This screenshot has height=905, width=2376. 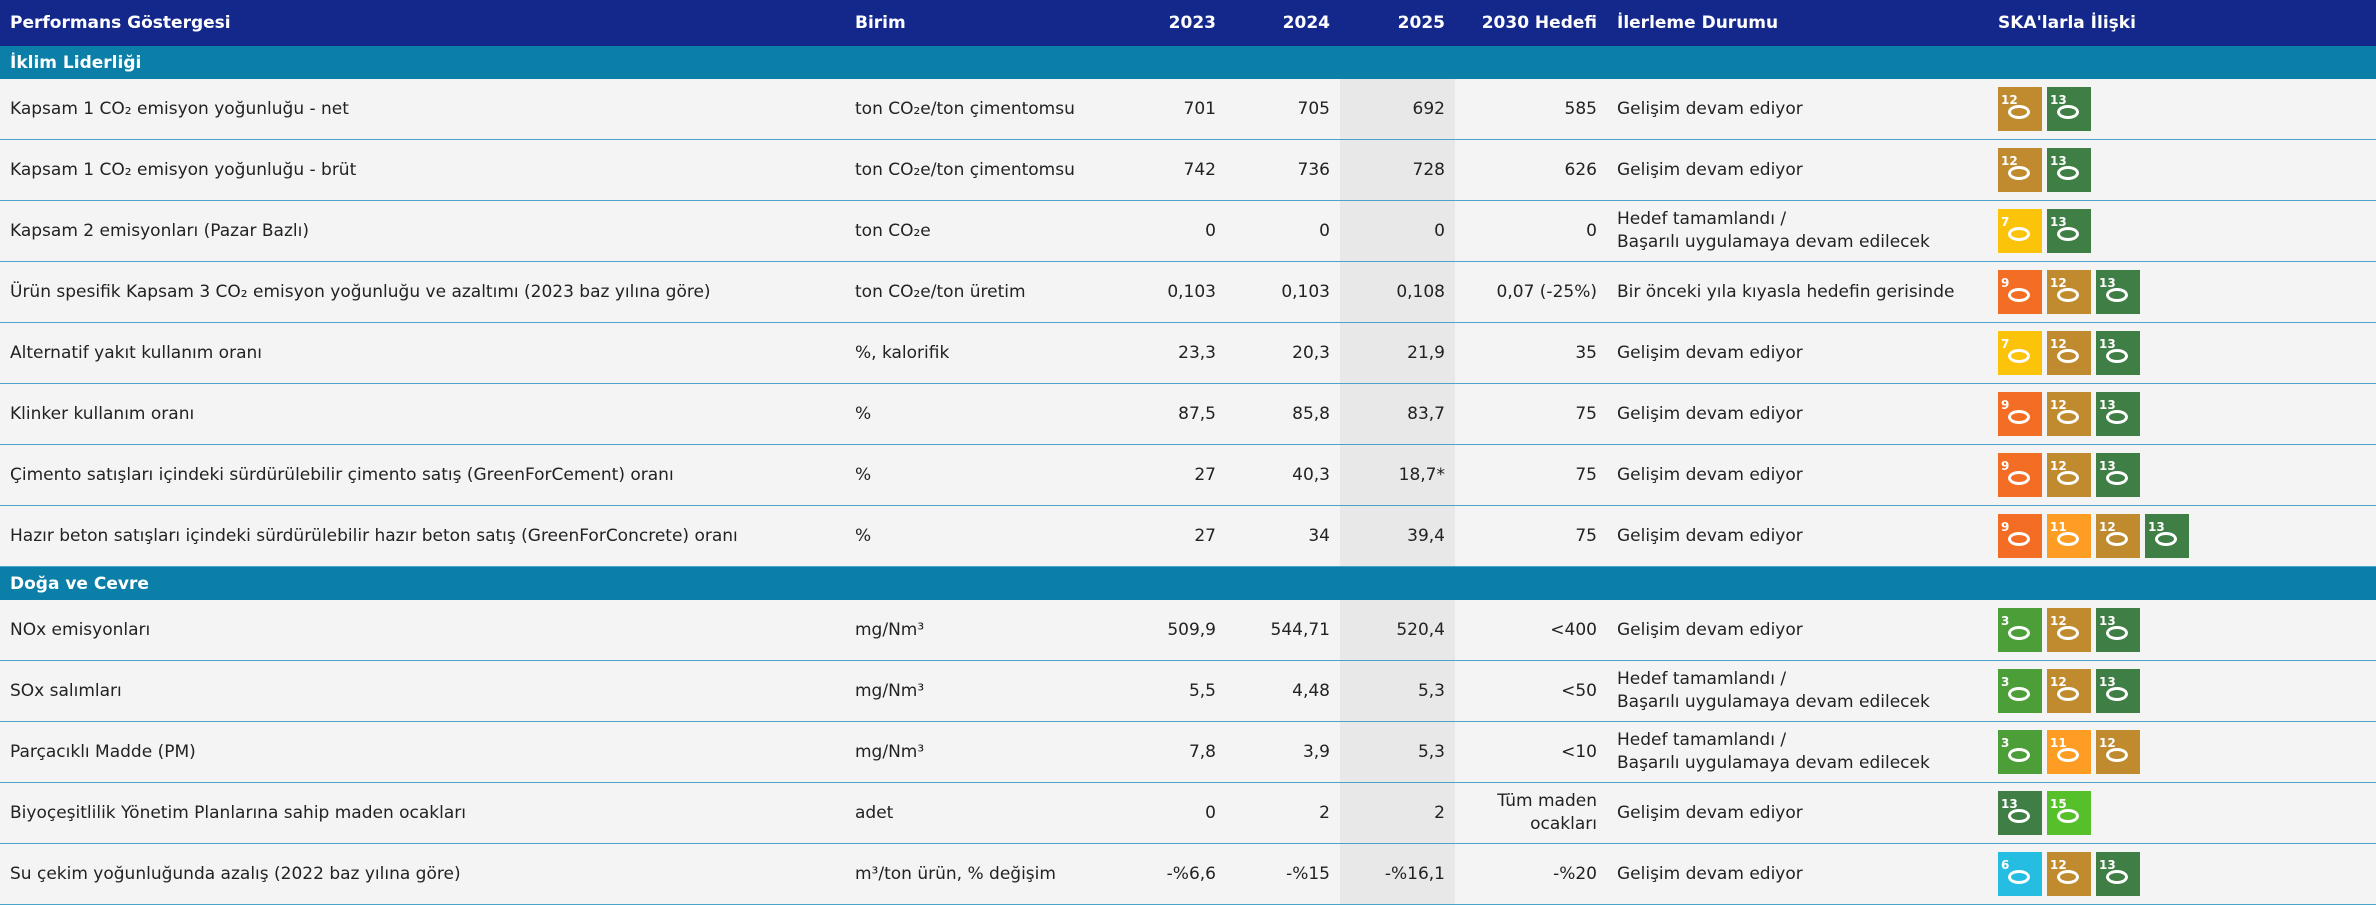 I want to click on value-2025: 18,7*, so click(x=1397, y=475).